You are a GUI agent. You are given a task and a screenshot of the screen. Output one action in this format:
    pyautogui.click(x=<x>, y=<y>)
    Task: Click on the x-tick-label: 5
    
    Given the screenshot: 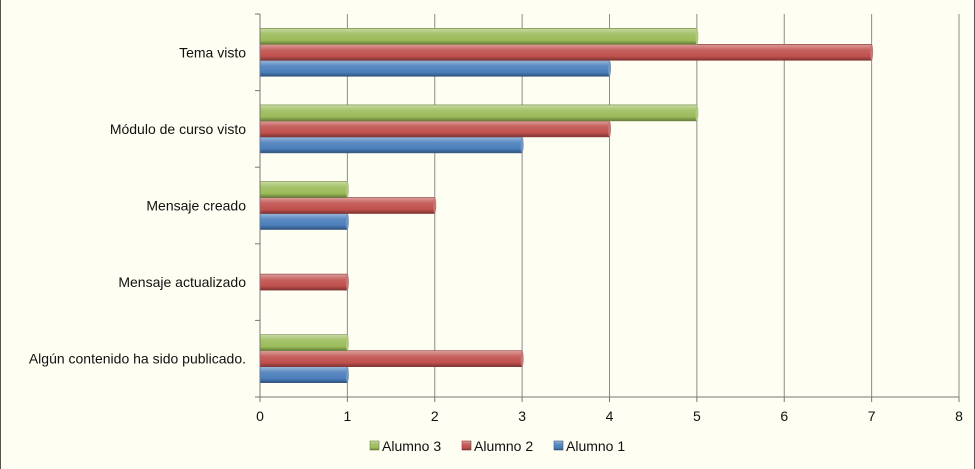 What is the action you would take?
    pyautogui.click(x=697, y=416)
    